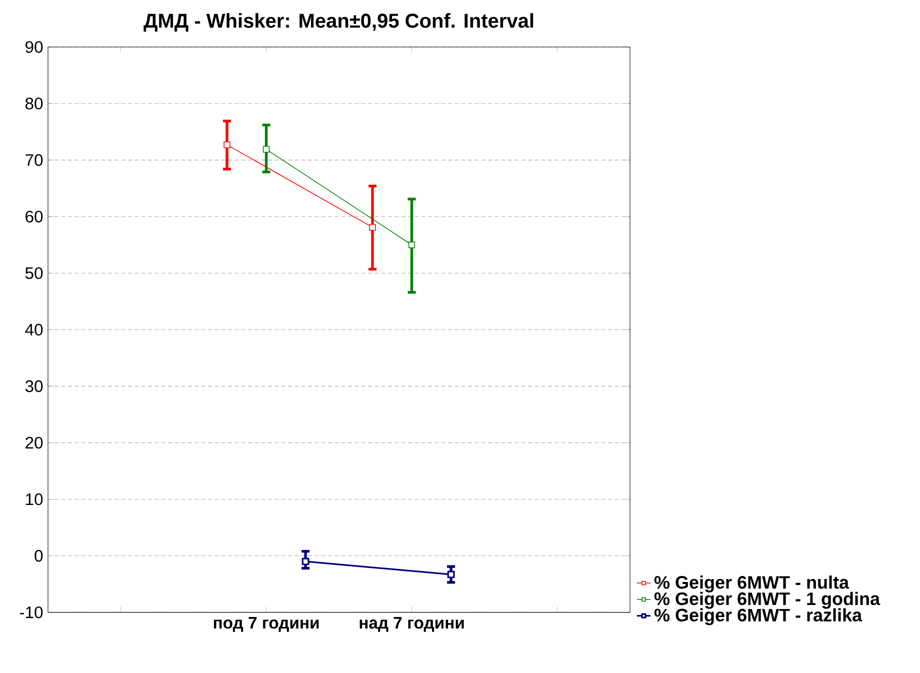  What do you see at coordinates (34, 386) in the screenshot?
I see `y-tick-label: 30` at bounding box center [34, 386].